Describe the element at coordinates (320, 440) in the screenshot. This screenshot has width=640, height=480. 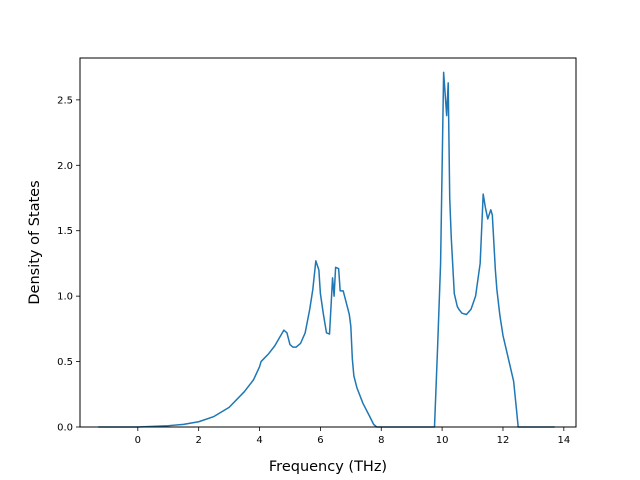
I see `x-tick-label: 6` at that location.